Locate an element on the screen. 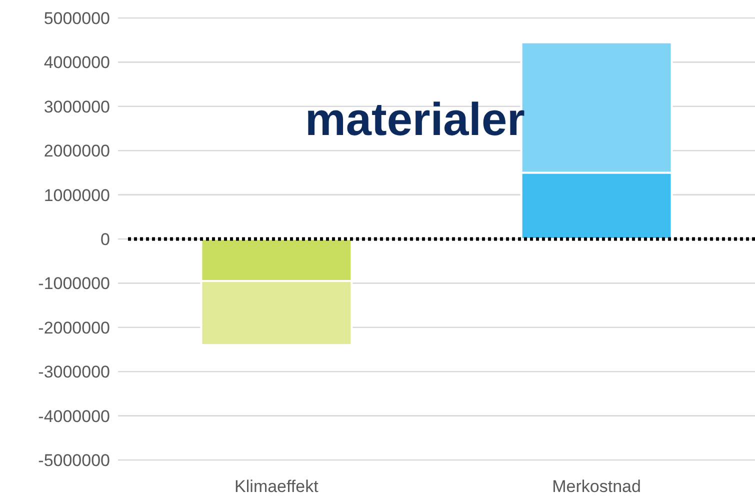 This screenshot has height=500, width=755. y-tick-label: 3000000 is located at coordinates (77, 106).